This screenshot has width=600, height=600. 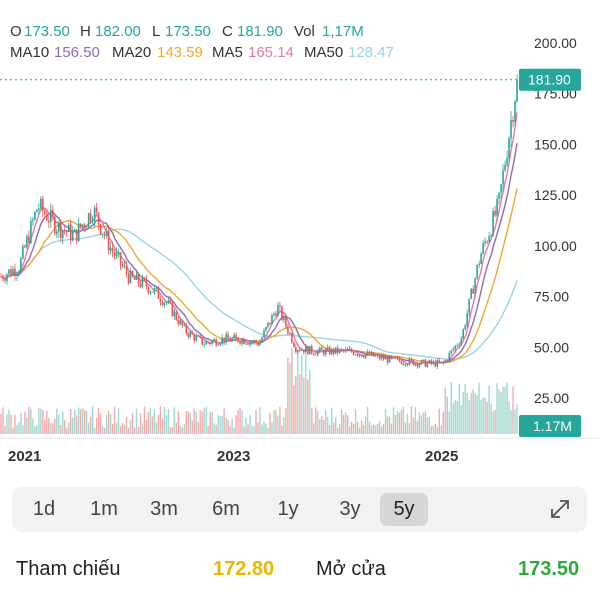 I want to click on range-button-6m: 6m, so click(x=226, y=509).